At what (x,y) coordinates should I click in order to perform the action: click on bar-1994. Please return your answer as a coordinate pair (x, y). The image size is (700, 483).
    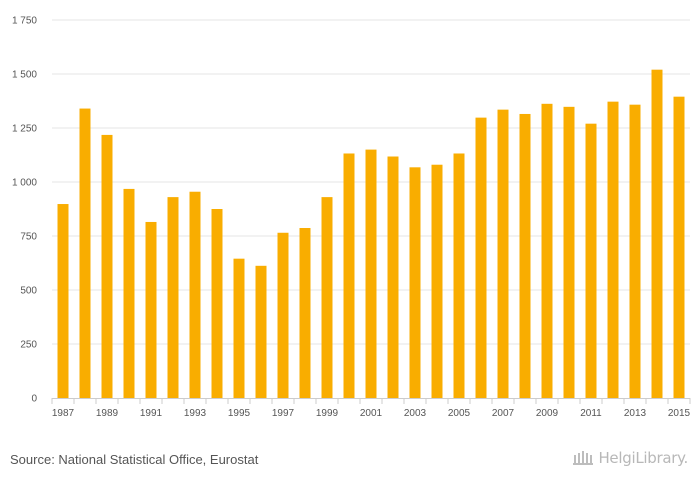
    Looking at the image, I should click on (217, 303).